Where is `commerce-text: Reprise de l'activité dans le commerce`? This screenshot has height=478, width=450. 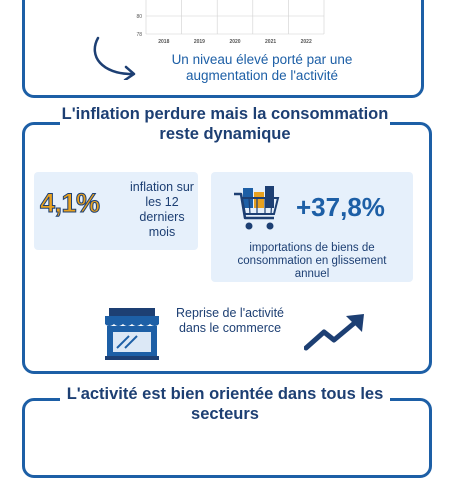
commerce-text: Reprise de l'activité dans le commerce is located at coordinates (230, 320).